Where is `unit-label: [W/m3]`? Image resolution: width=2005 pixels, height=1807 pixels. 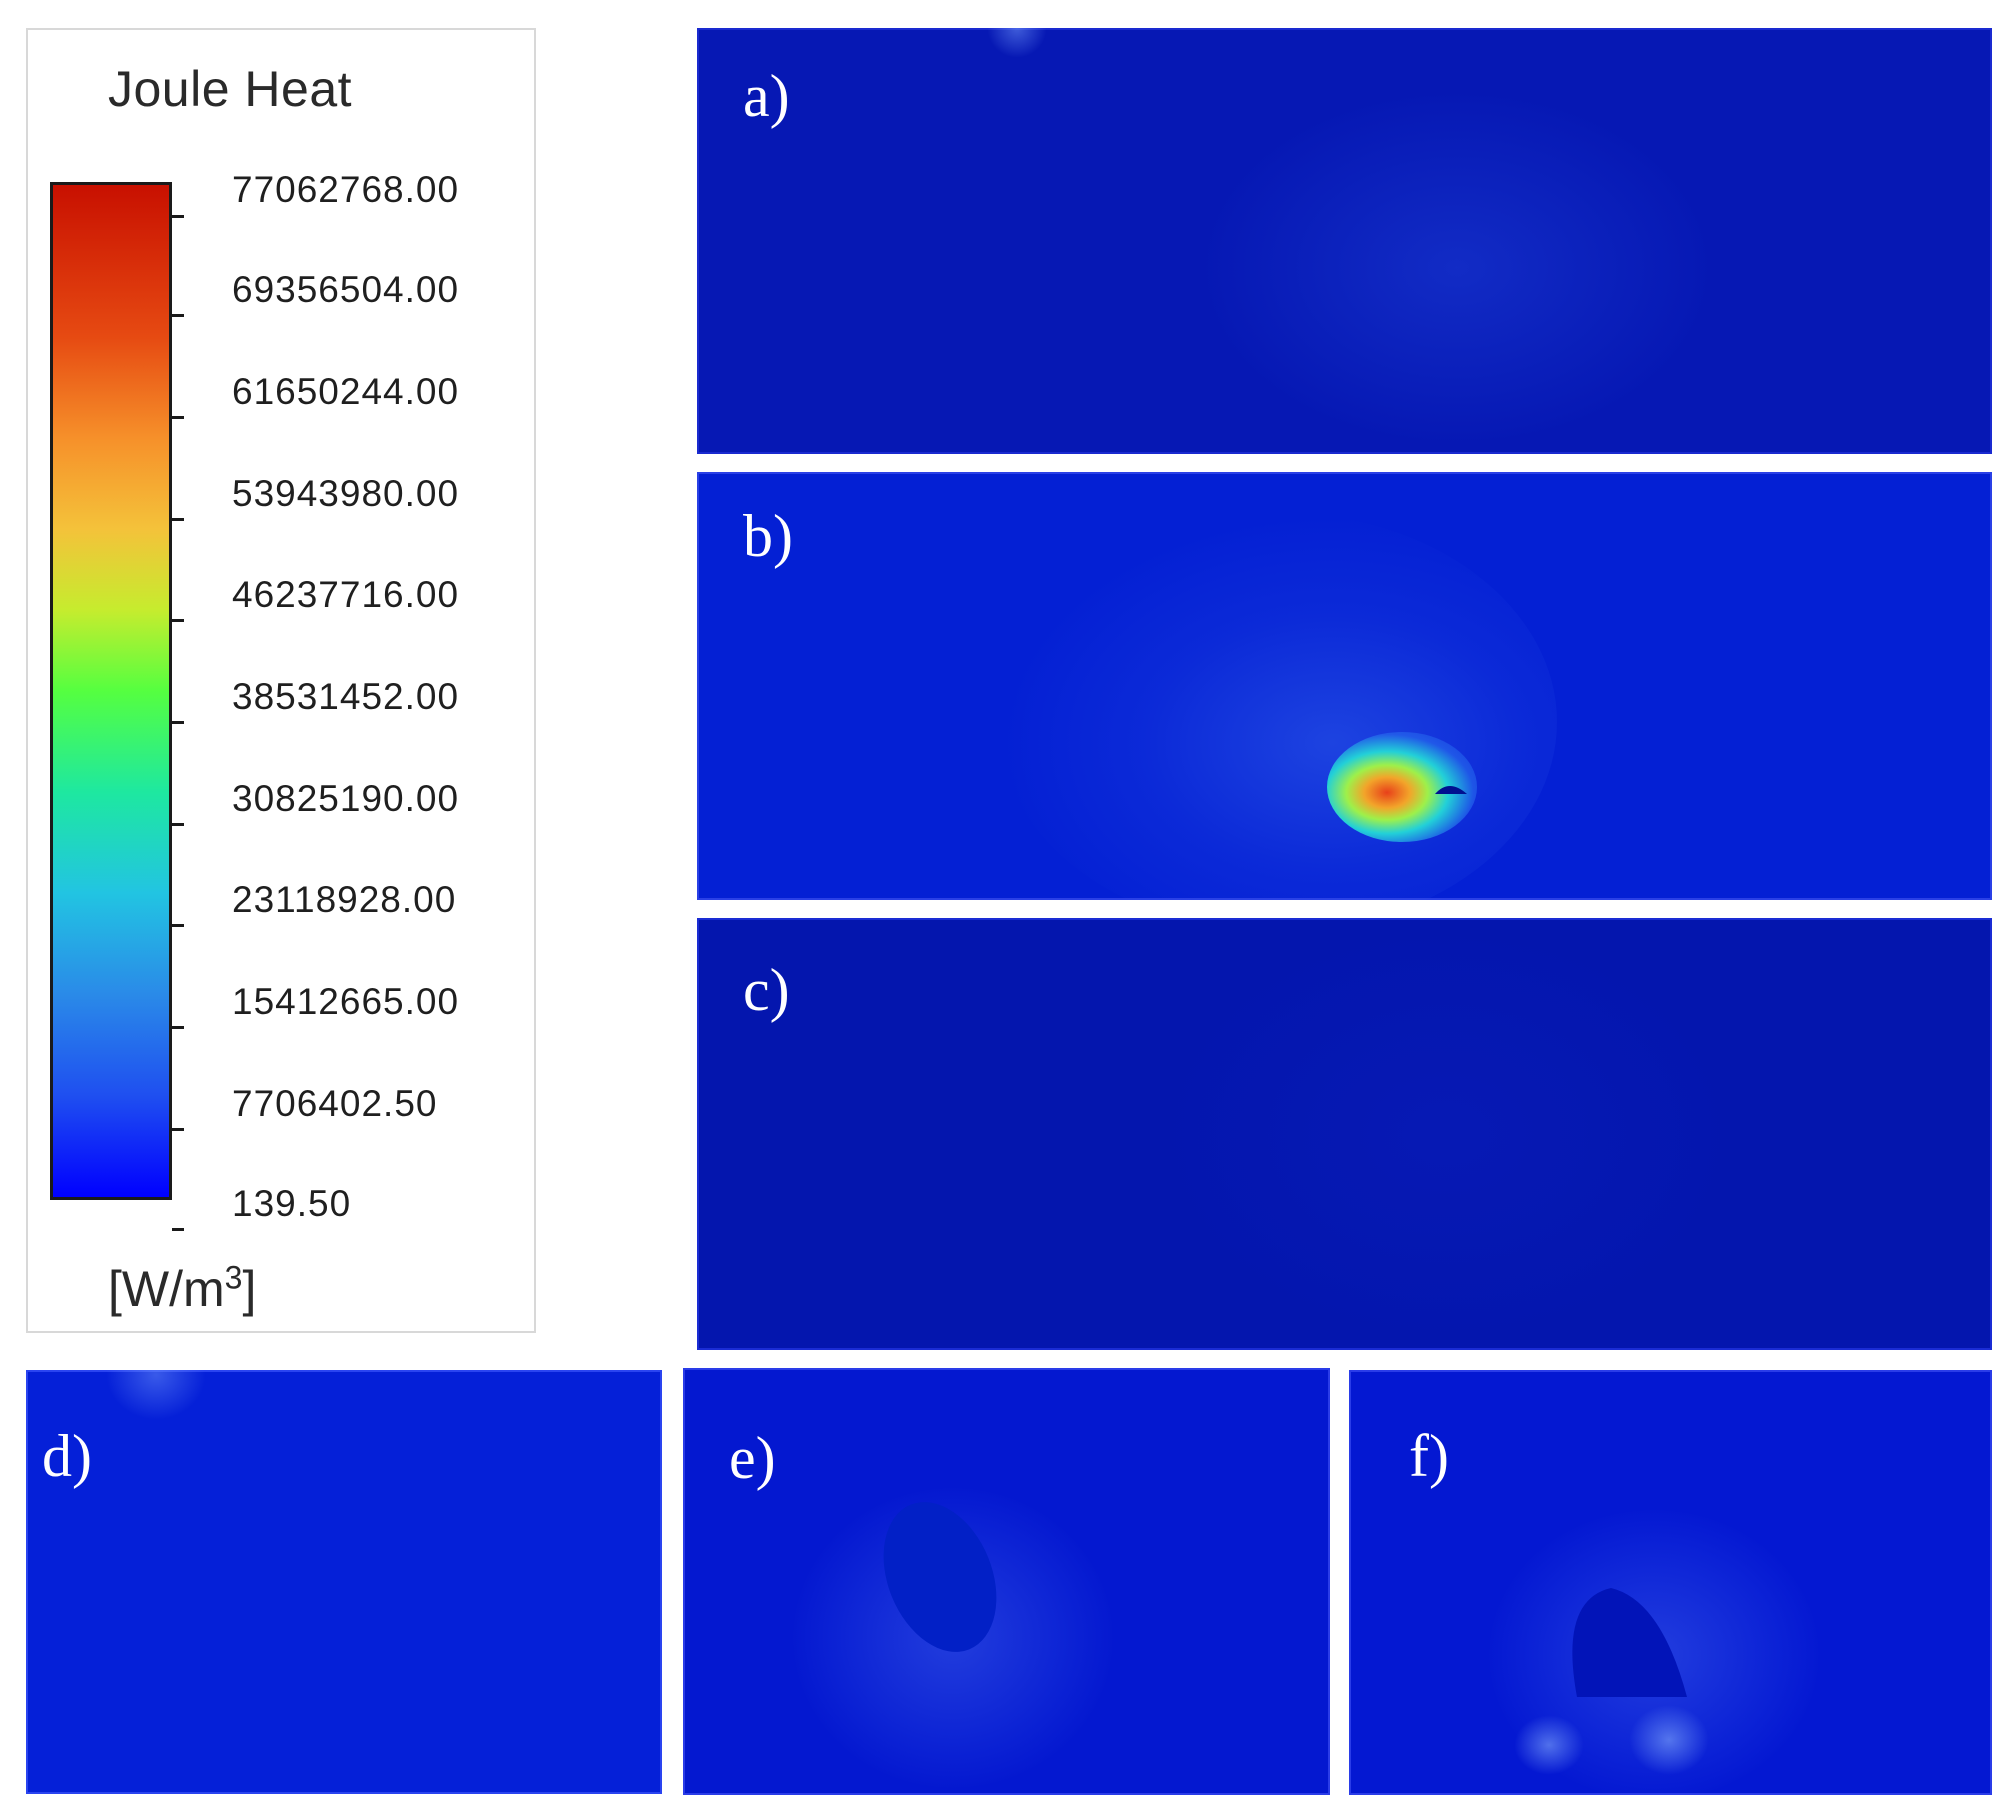
unit-label: [W/m3] is located at coordinates (182, 1288).